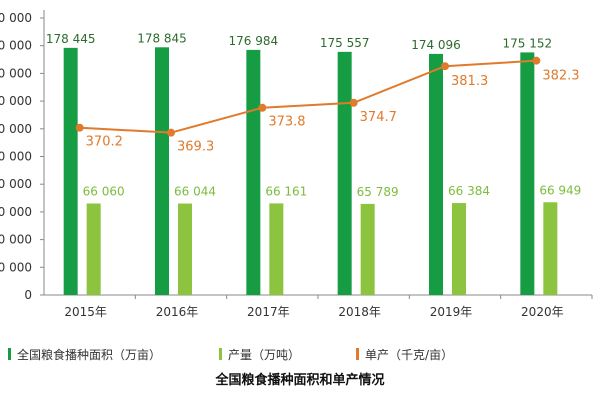  I want to click on yield-line, so click(308, 96).